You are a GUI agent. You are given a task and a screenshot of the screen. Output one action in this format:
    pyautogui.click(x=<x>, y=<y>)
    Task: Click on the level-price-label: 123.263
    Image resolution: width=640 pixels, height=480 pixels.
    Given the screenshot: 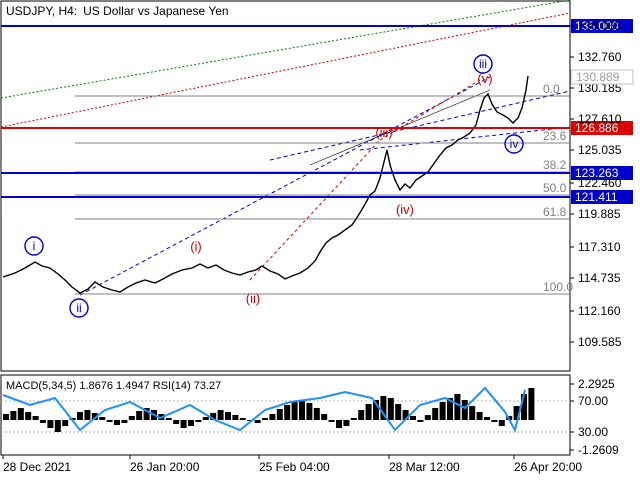 What is the action you would take?
    pyautogui.click(x=597, y=173)
    